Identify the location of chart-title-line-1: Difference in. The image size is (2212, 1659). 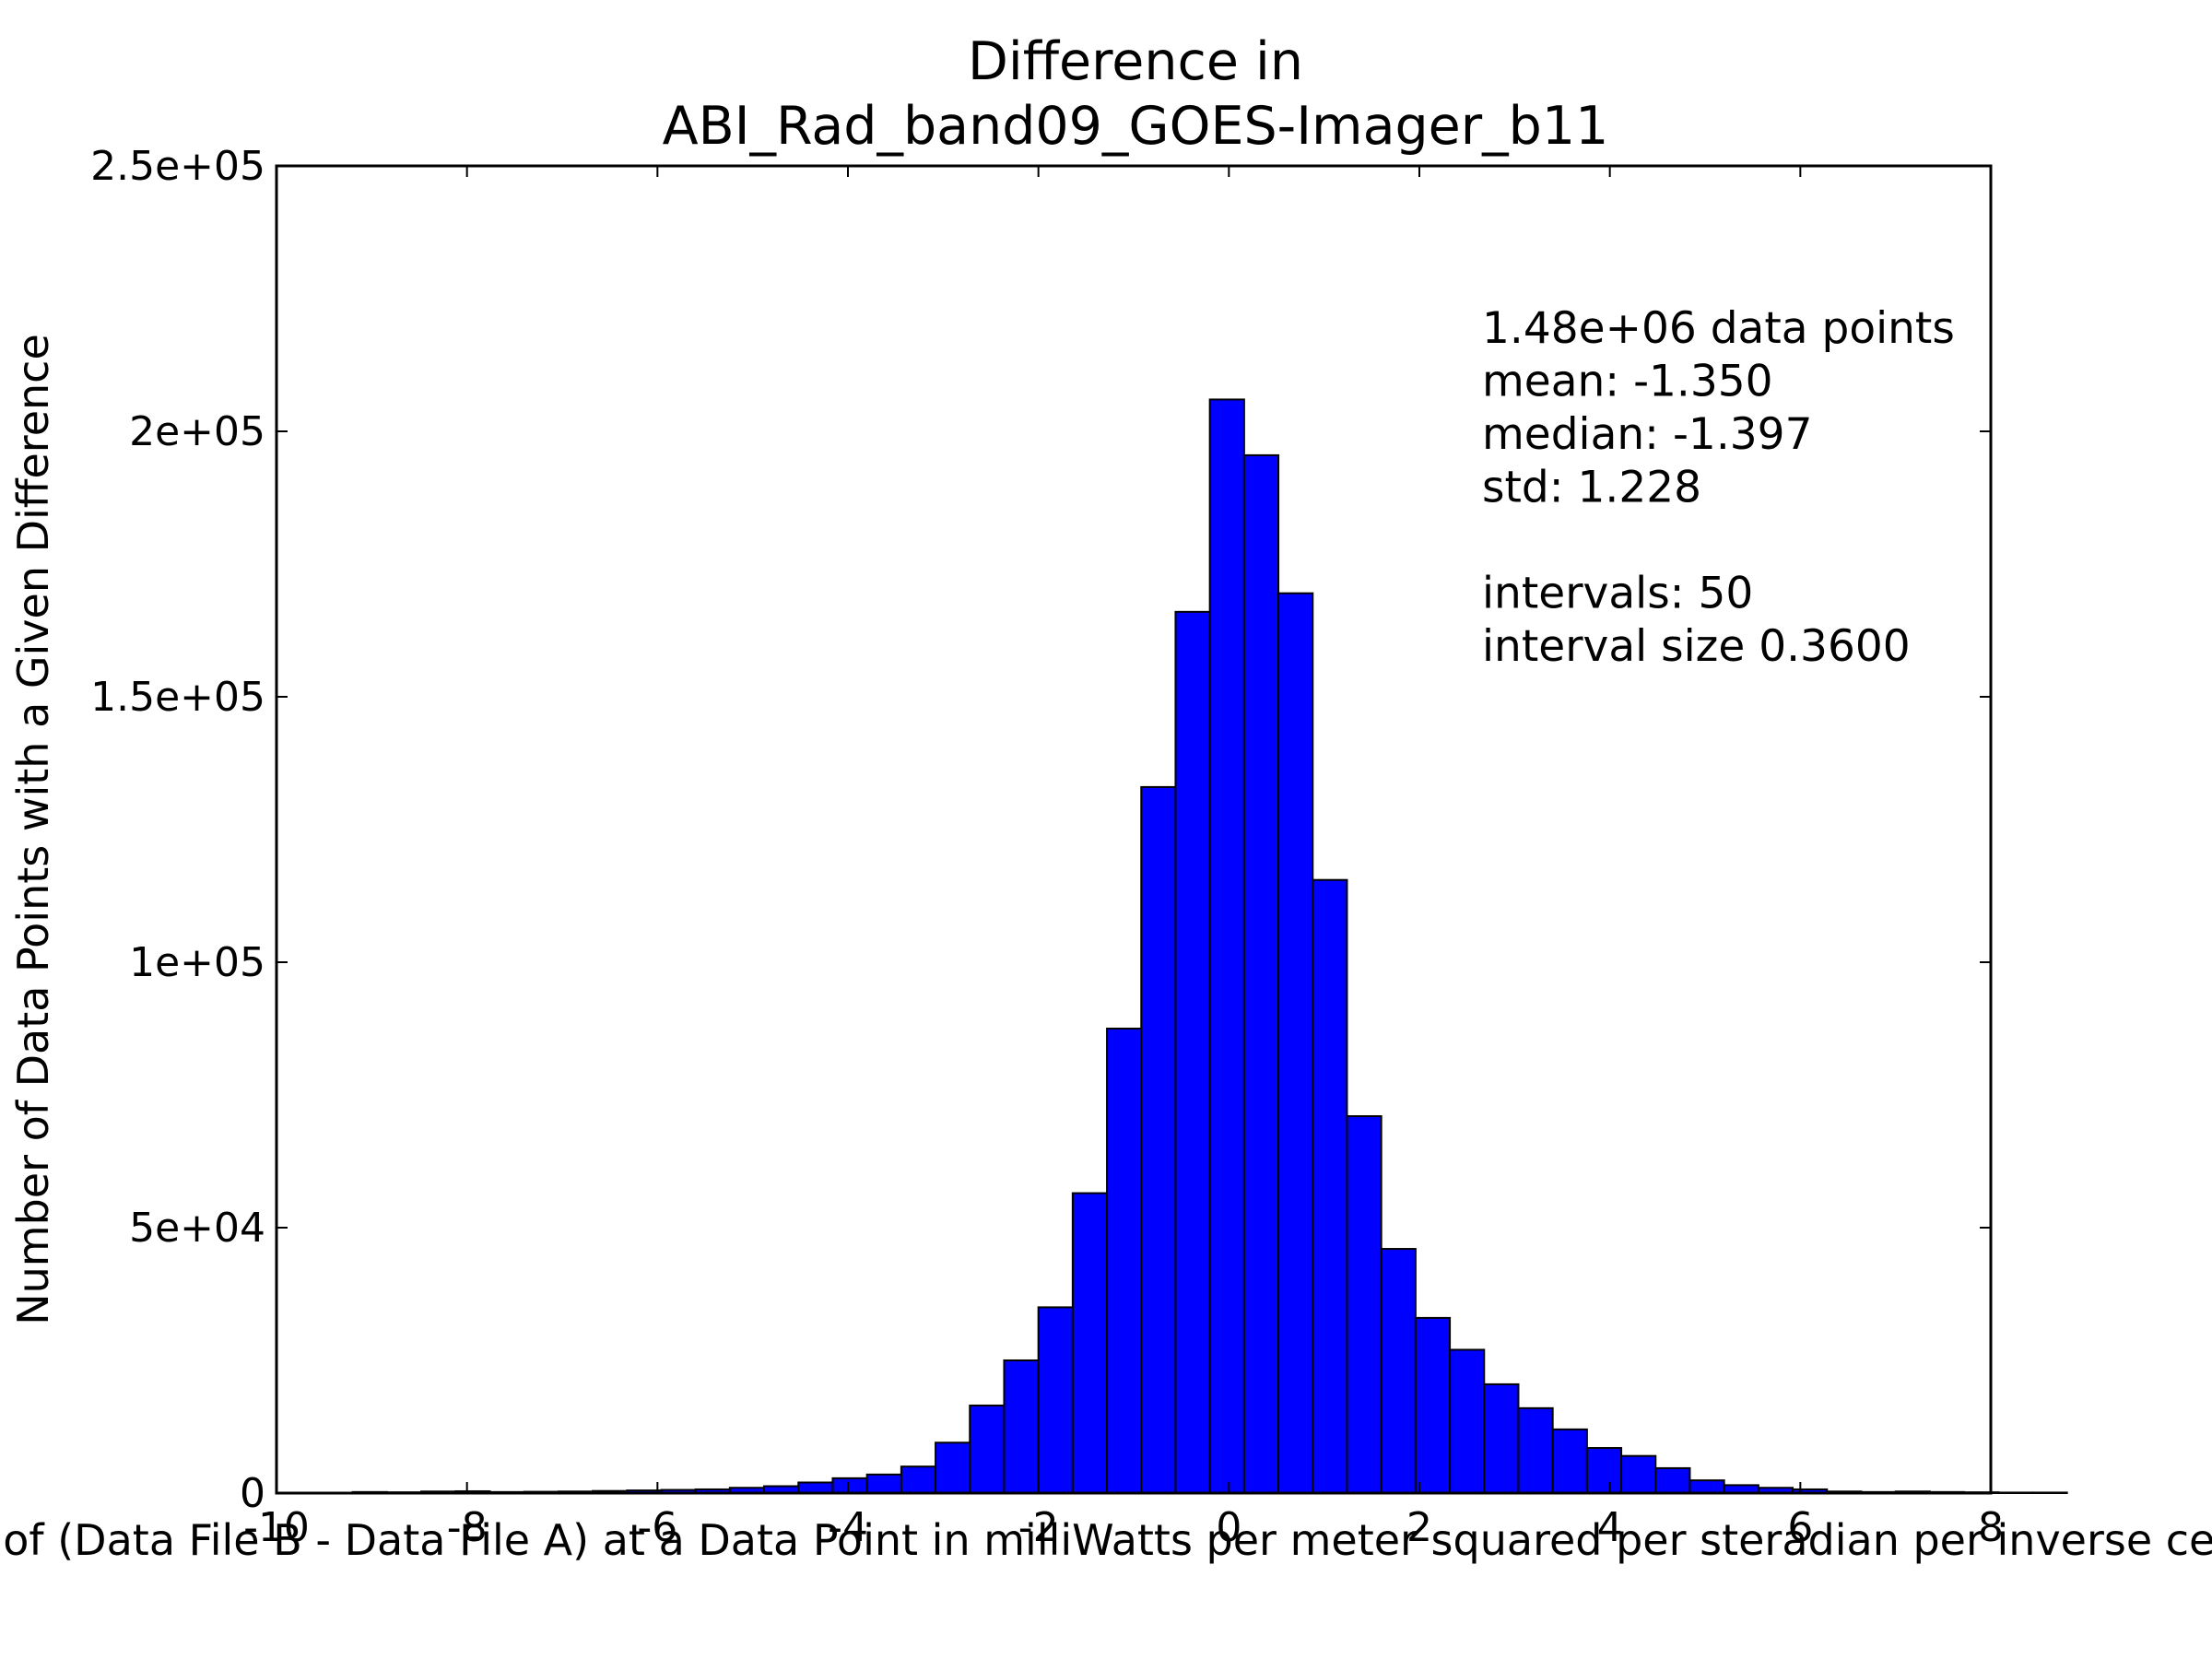
(1135, 61).